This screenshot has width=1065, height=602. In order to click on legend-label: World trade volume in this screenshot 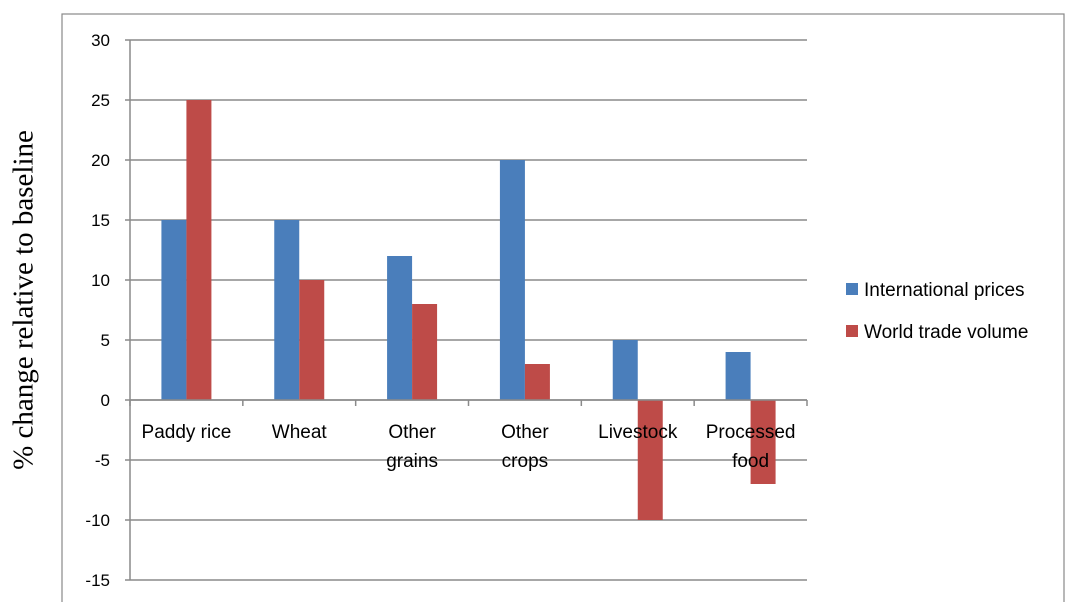, I will do `click(946, 332)`.